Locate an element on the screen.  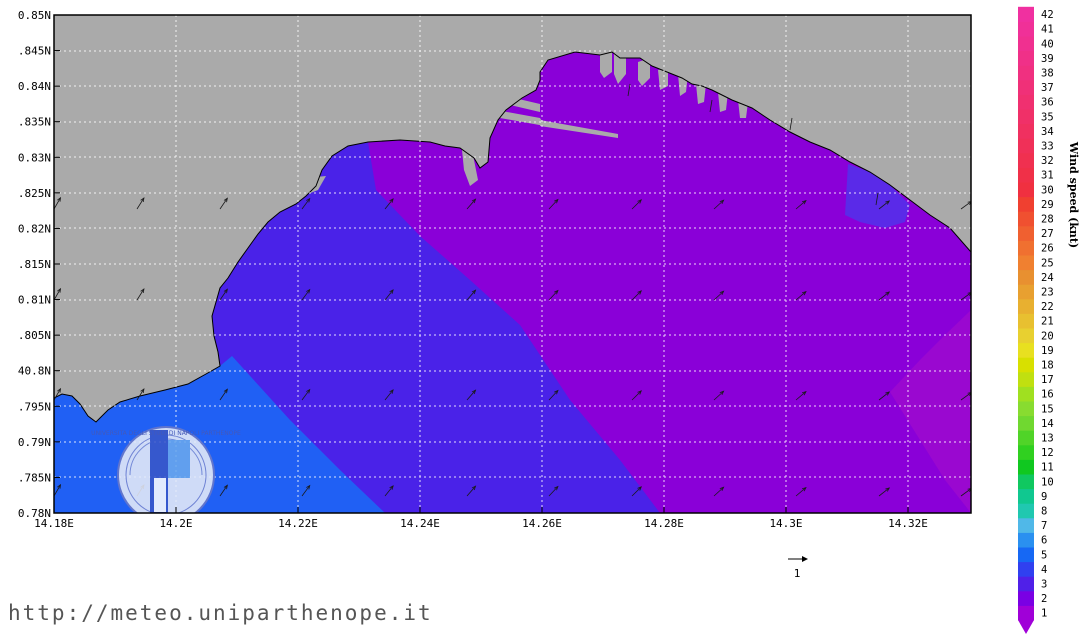
colorbar-label: 2 is located at coordinates (1044, 599).